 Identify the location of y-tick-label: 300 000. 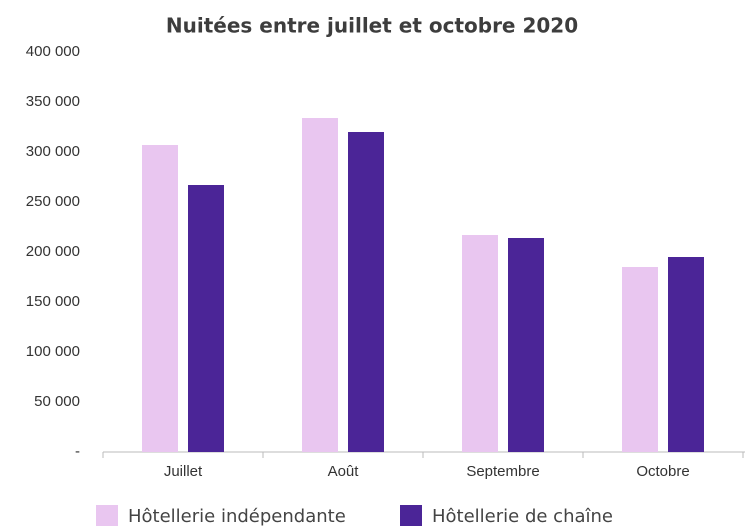
(53, 151).